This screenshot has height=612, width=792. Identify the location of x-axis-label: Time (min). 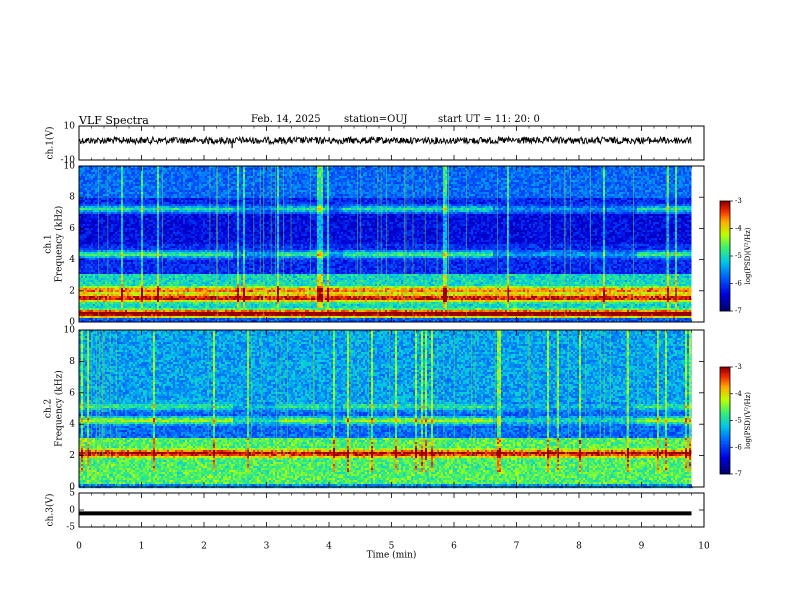
(392, 555).